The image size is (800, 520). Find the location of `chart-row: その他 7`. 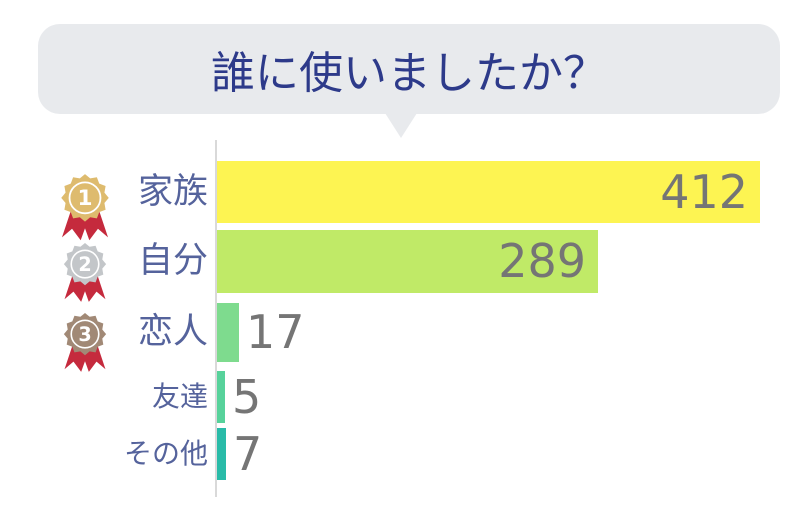

chart-row: その他 7 is located at coordinates (400, 454).